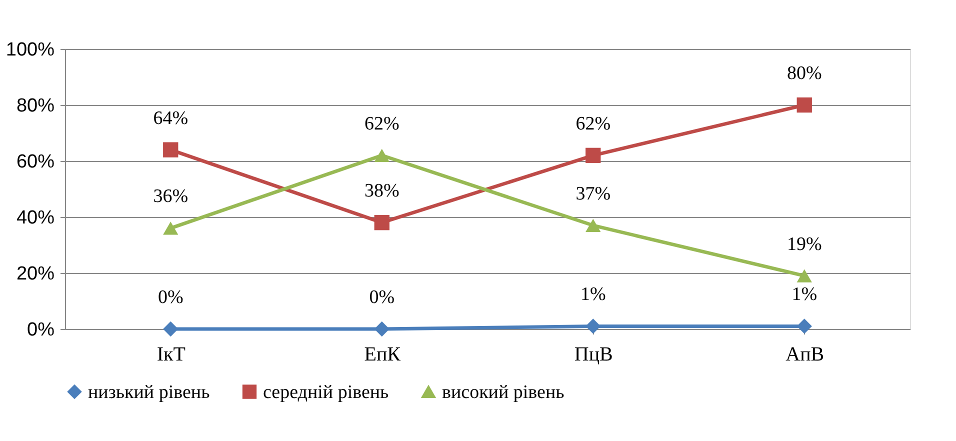 Image resolution: width=956 pixels, height=441 pixels. I want to click on x-tick-label: ПцВ, so click(593, 355).